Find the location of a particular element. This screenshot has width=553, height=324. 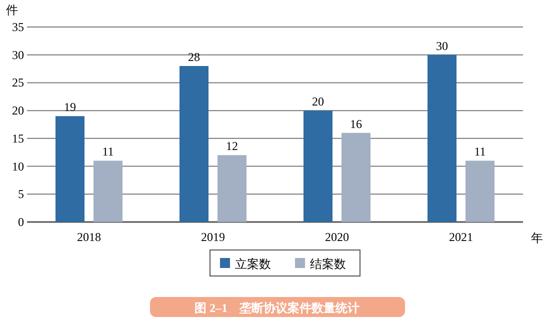

data-label: 12 is located at coordinates (232, 146).